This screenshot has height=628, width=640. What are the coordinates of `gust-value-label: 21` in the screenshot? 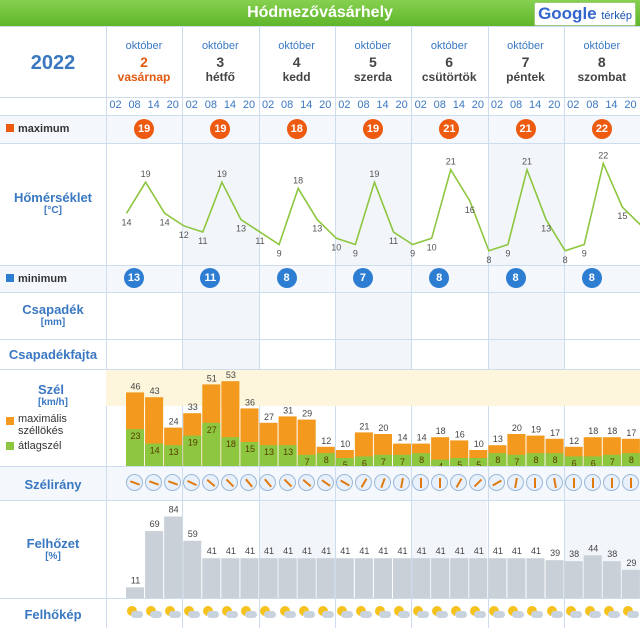 It's located at (364, 426).